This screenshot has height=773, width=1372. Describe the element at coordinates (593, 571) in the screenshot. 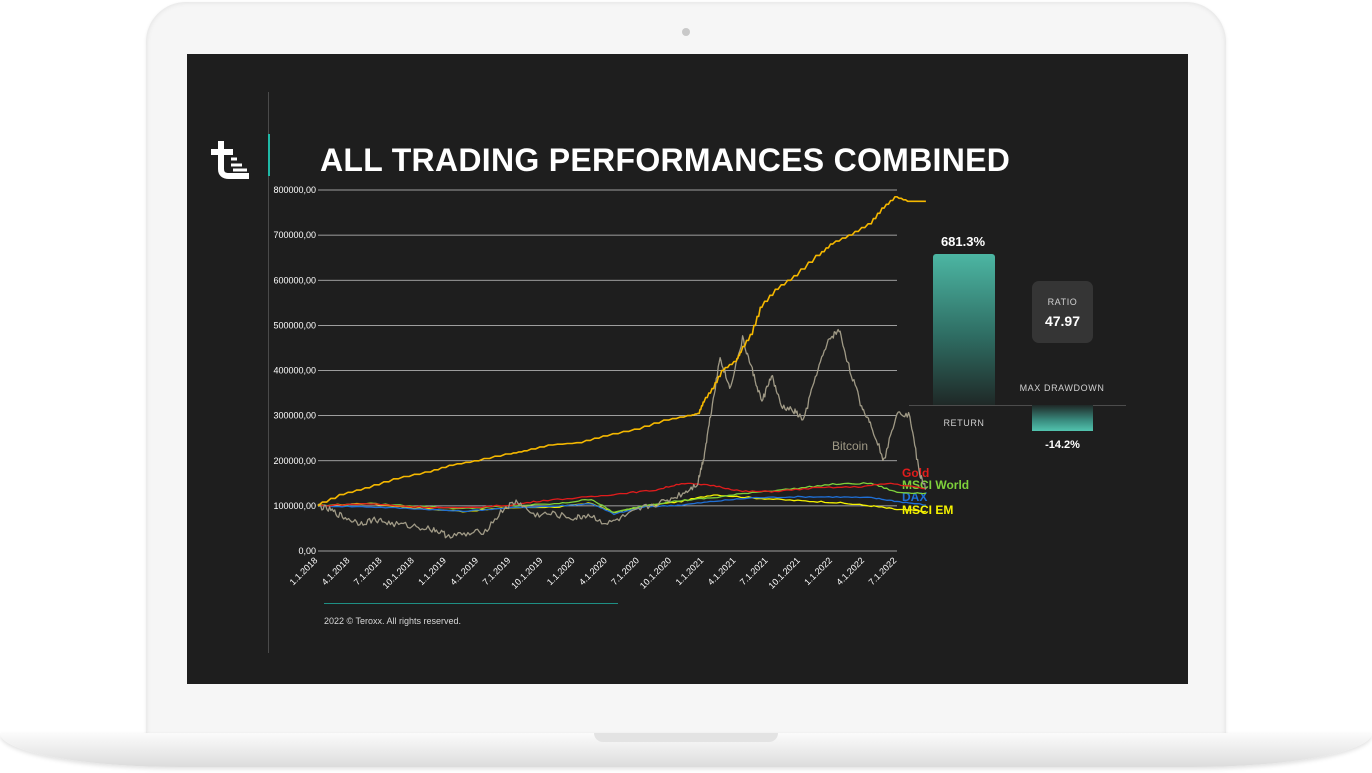

I see `x-tick-label: 4.1.2020` at that location.